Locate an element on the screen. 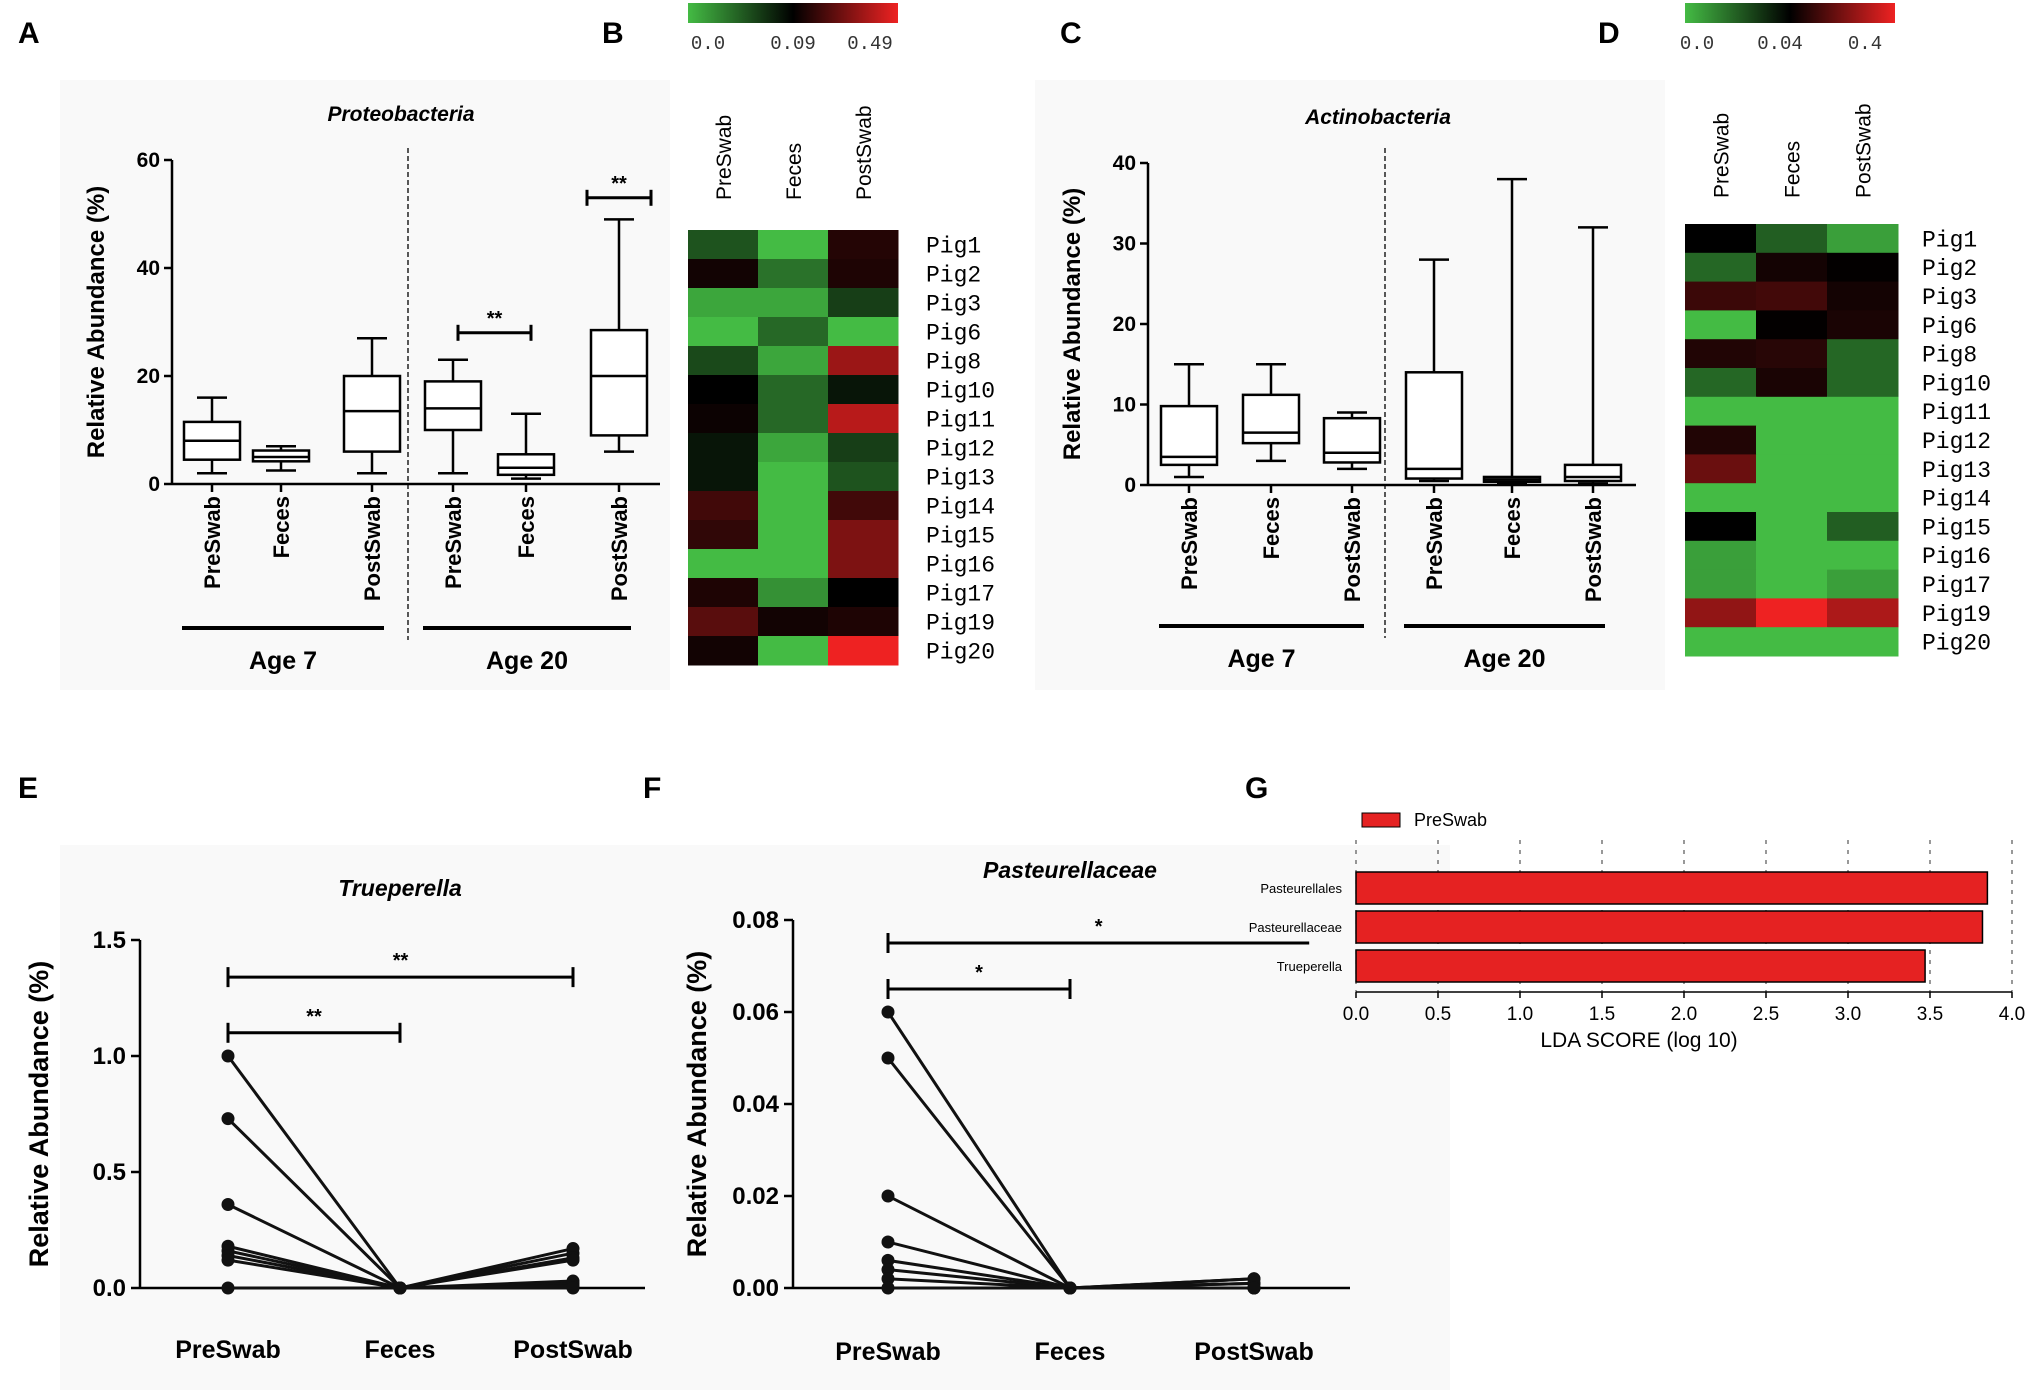 Image resolution: width=2031 pixels, height=1400 pixels. lda-bar is located at coordinates (1672, 888).